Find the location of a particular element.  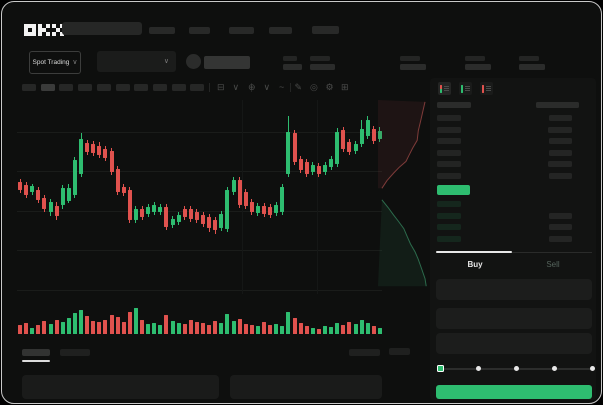

depth-chart is located at coordinates (406, 196).